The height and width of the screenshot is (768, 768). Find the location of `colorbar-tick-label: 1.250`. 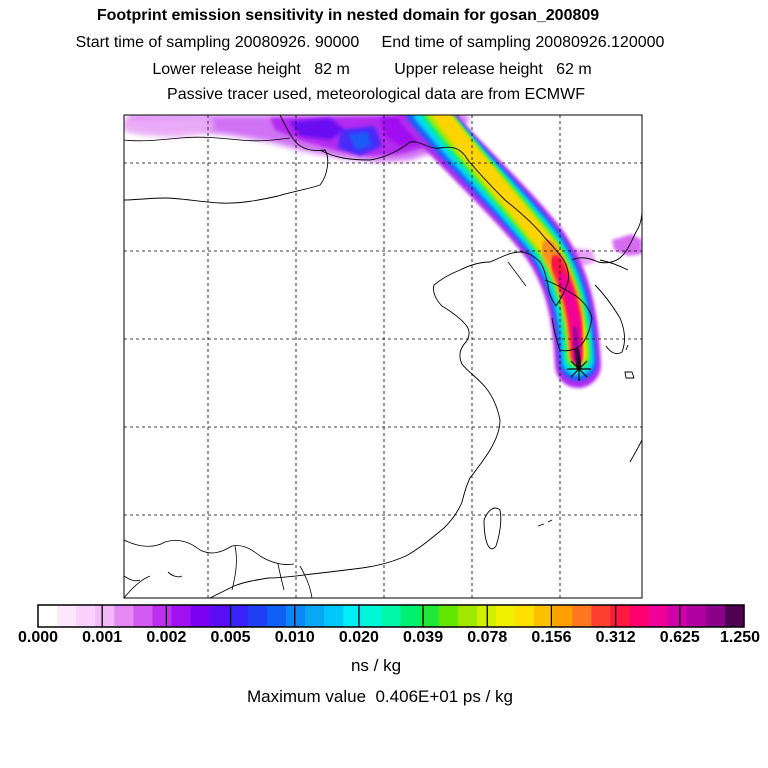

colorbar-tick-label: 1.250 is located at coordinates (740, 637).